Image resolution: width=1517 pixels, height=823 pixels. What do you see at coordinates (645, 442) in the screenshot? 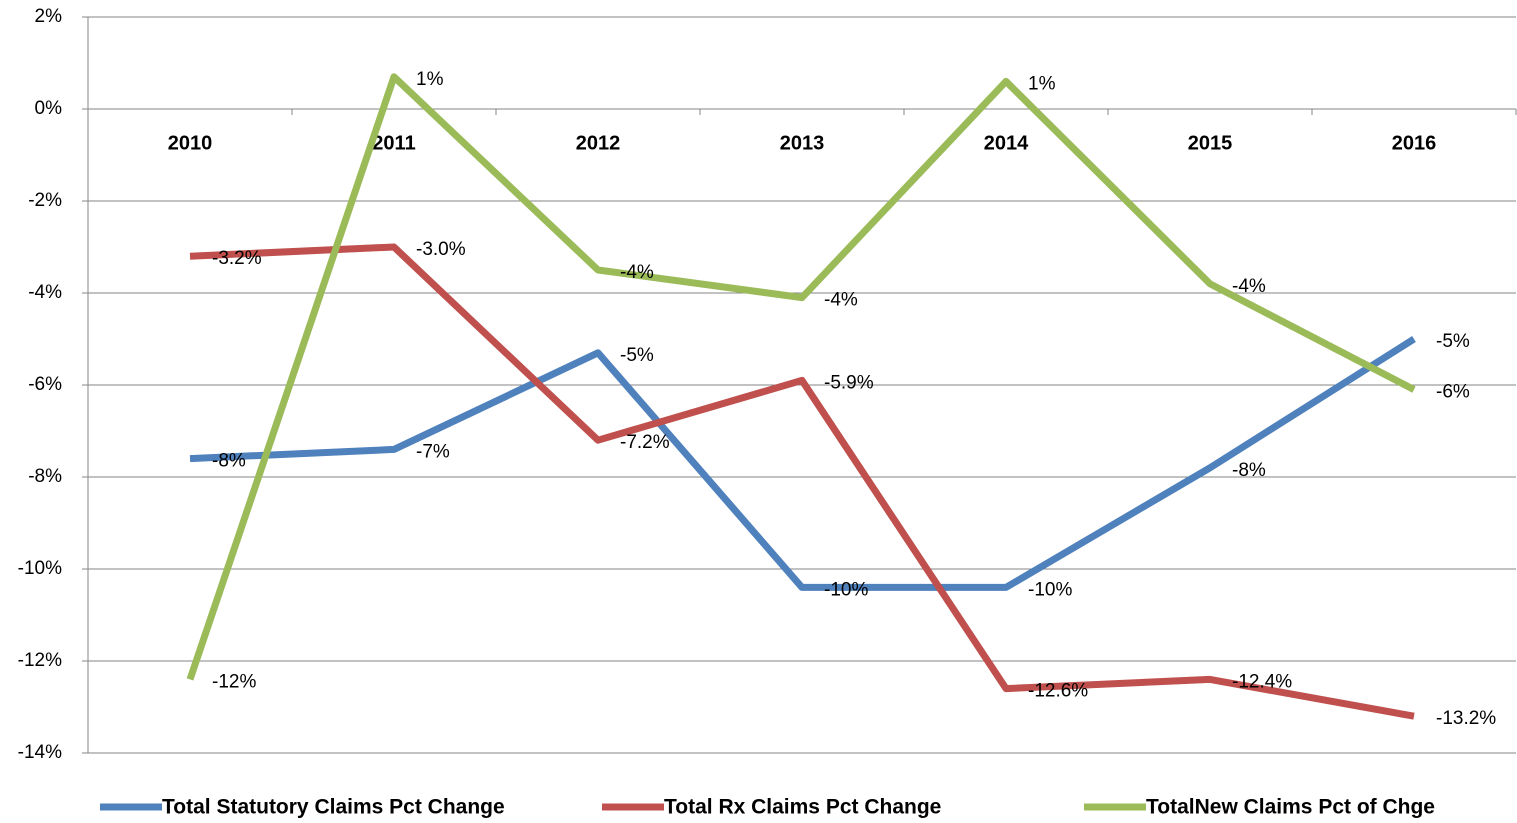
I see `data-label: -7.2%` at bounding box center [645, 442].